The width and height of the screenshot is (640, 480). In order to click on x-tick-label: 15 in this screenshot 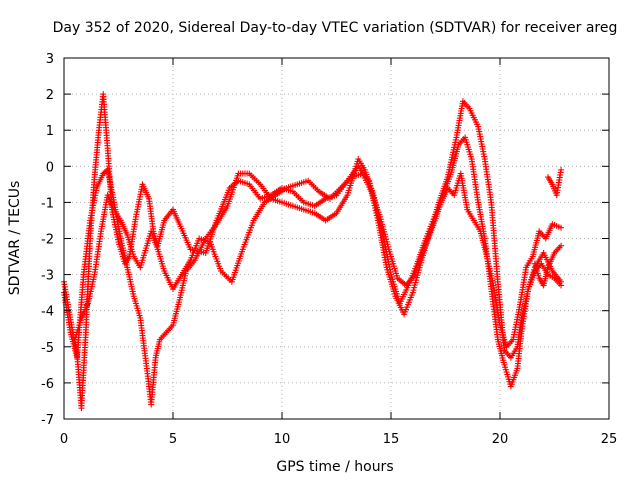, I will do `click(391, 439)`.